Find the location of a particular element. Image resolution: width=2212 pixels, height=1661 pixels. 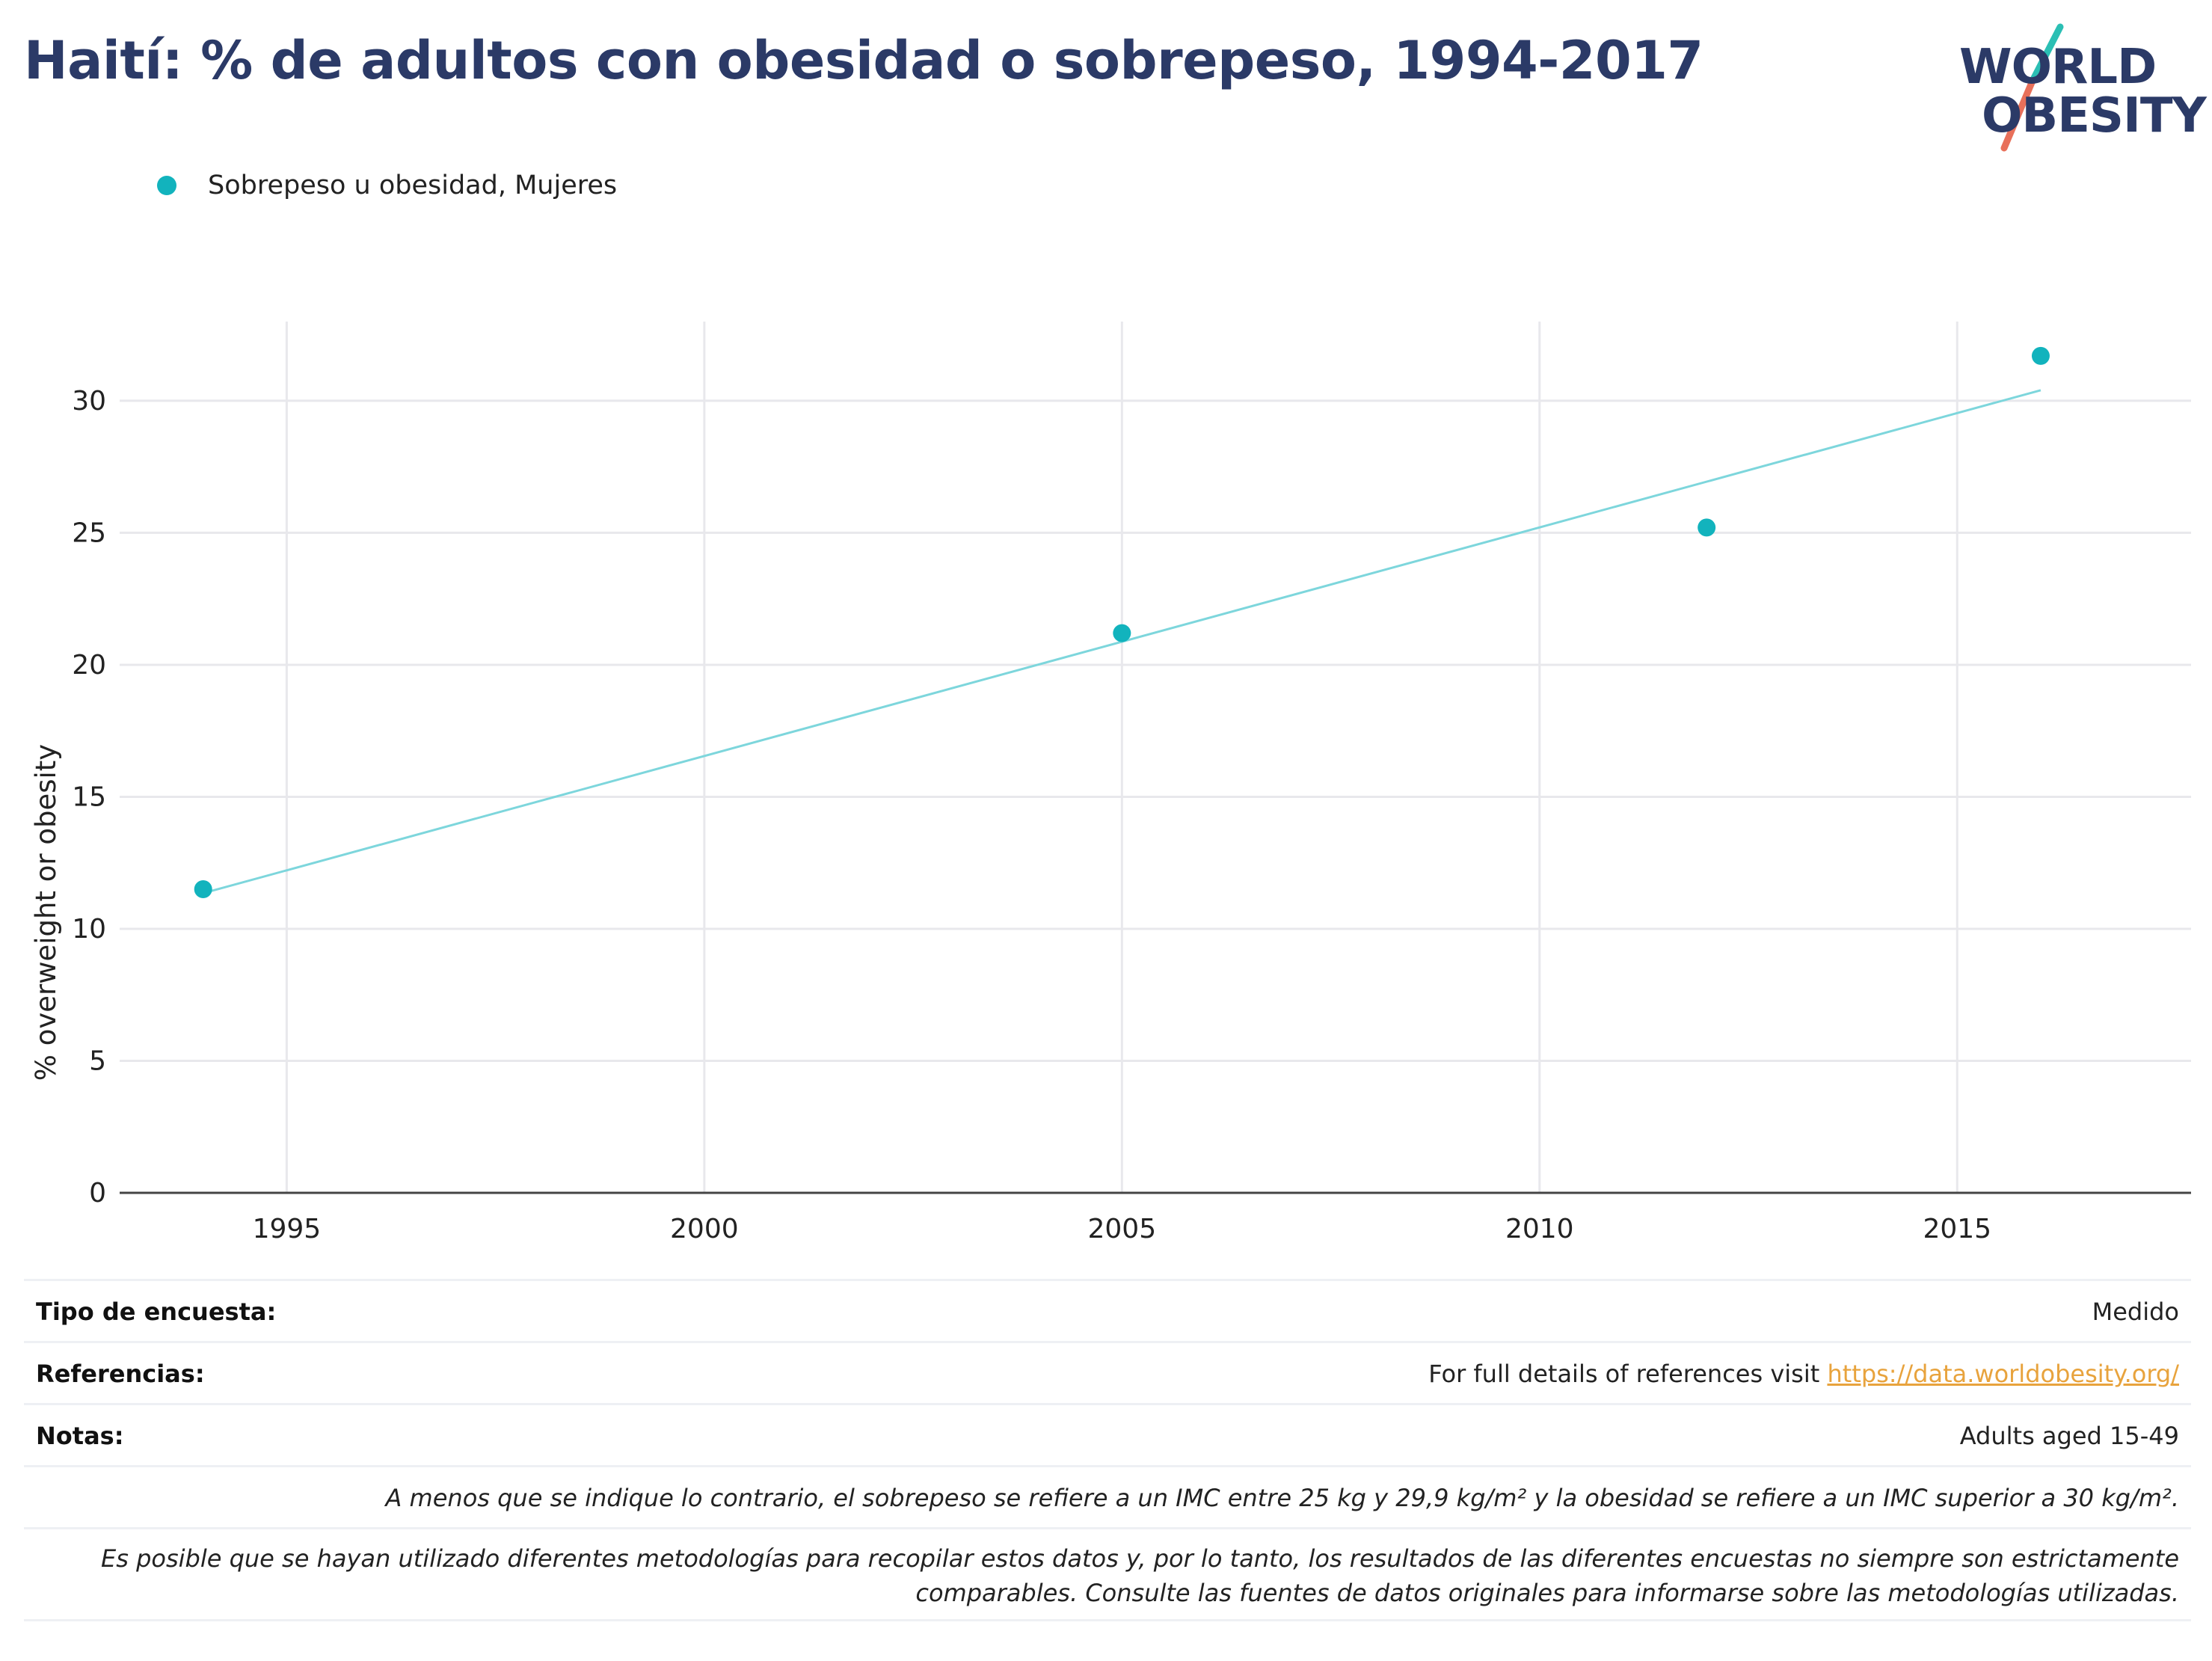

y-tick-label: 15 is located at coordinates (89, 797).